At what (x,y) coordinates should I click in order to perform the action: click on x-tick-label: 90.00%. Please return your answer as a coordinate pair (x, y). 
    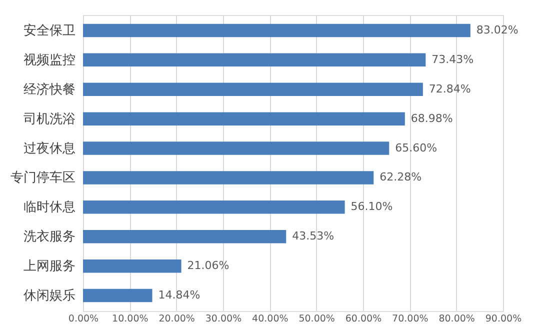
    Looking at the image, I should click on (503, 319).